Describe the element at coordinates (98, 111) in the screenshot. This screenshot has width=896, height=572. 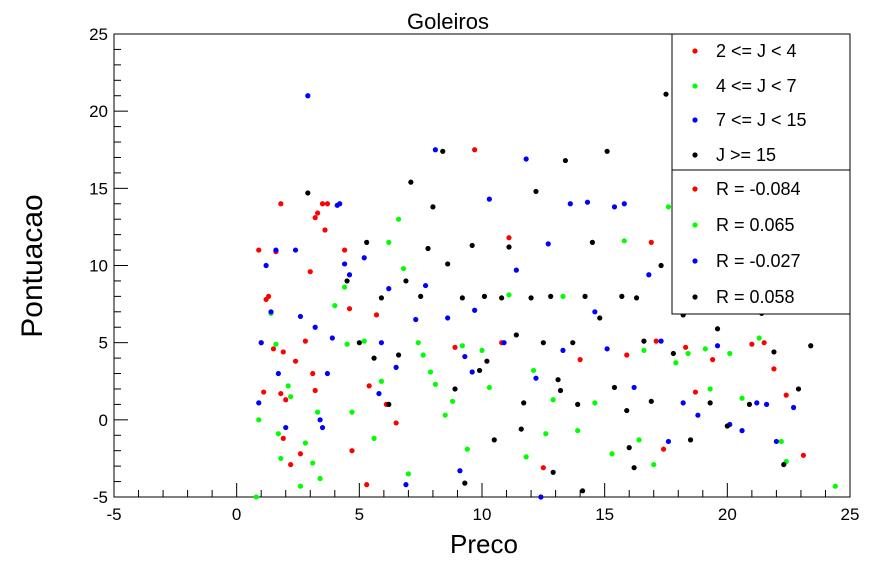
I see `y-tick-label: 20` at that location.